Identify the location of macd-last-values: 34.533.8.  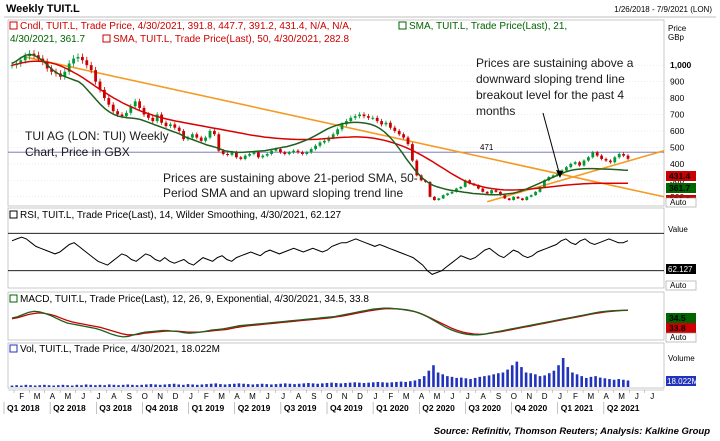
(681, 323).